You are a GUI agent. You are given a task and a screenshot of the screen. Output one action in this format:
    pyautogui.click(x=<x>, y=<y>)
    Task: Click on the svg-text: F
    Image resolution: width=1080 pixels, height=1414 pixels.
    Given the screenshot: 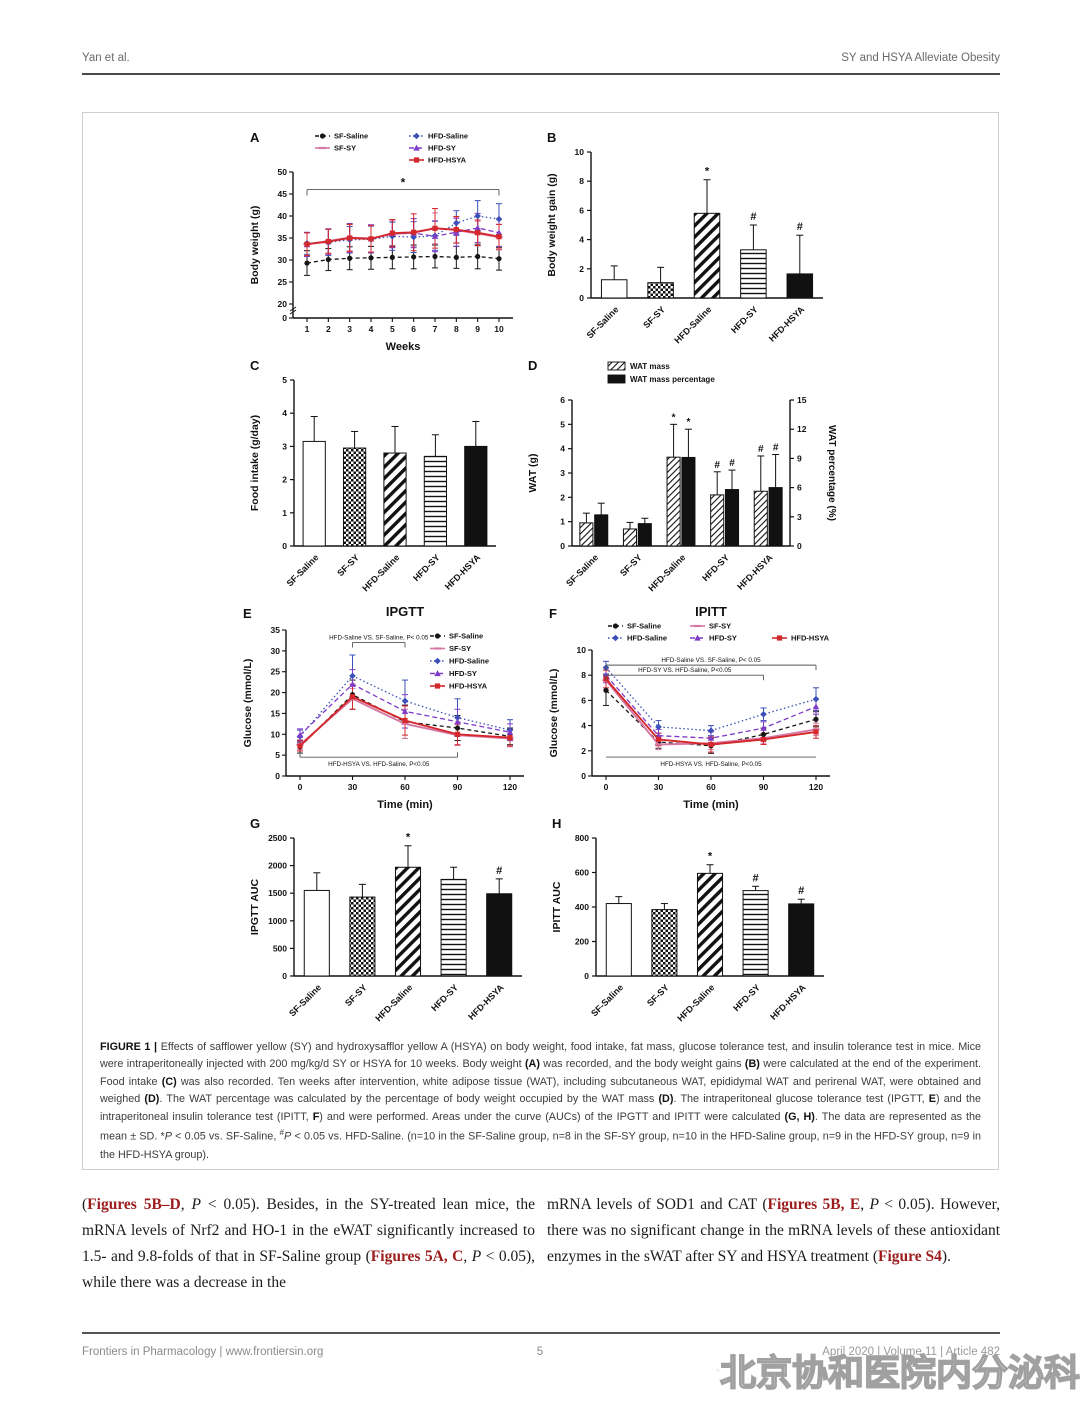 What is the action you would take?
    pyautogui.click(x=553, y=613)
    